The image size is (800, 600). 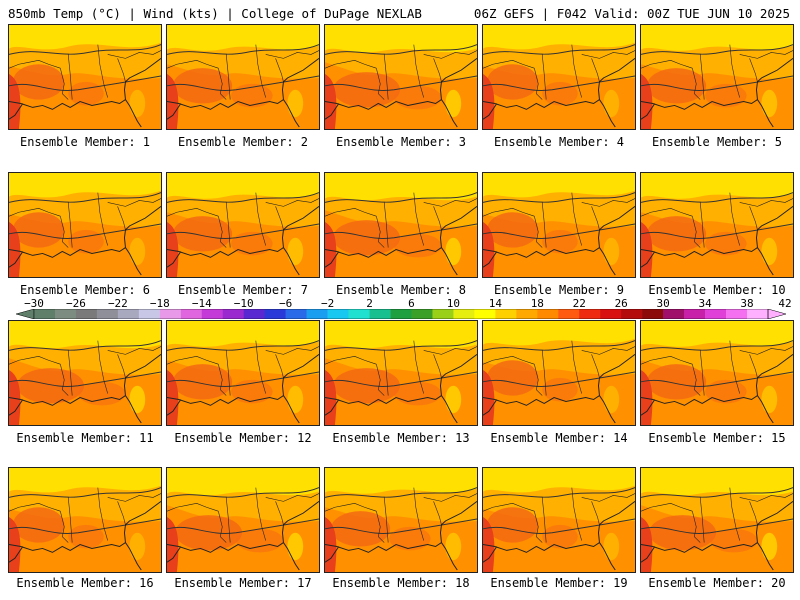 What do you see at coordinates (559, 290) in the screenshot?
I see `member-caption: Ensemble Member: 9` at bounding box center [559, 290].